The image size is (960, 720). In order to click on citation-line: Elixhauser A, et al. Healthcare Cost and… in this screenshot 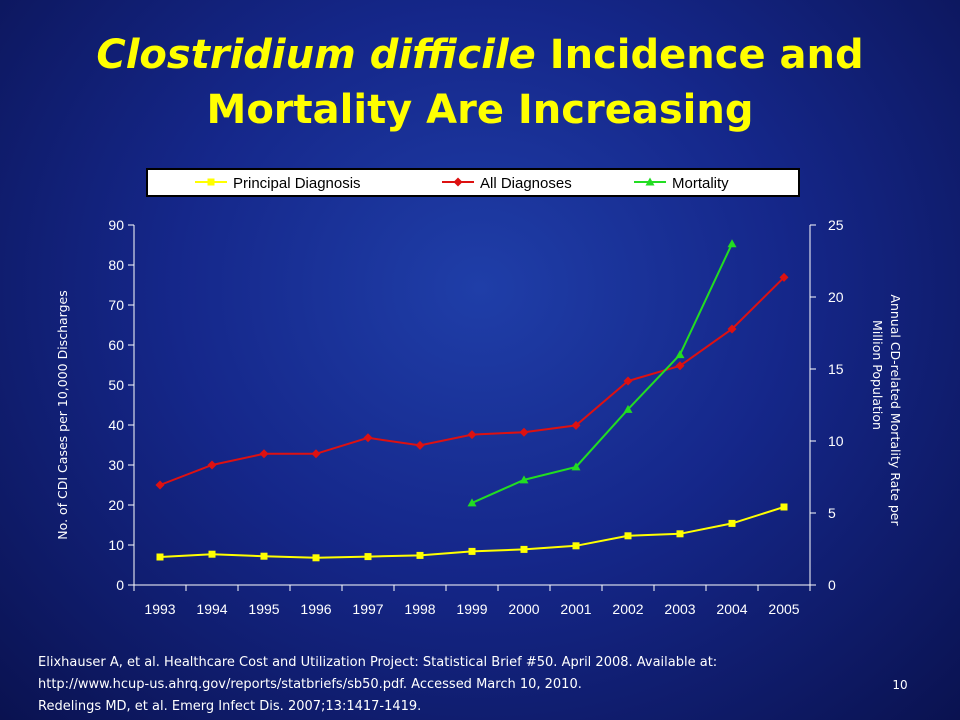, I will do `click(378, 662)`.